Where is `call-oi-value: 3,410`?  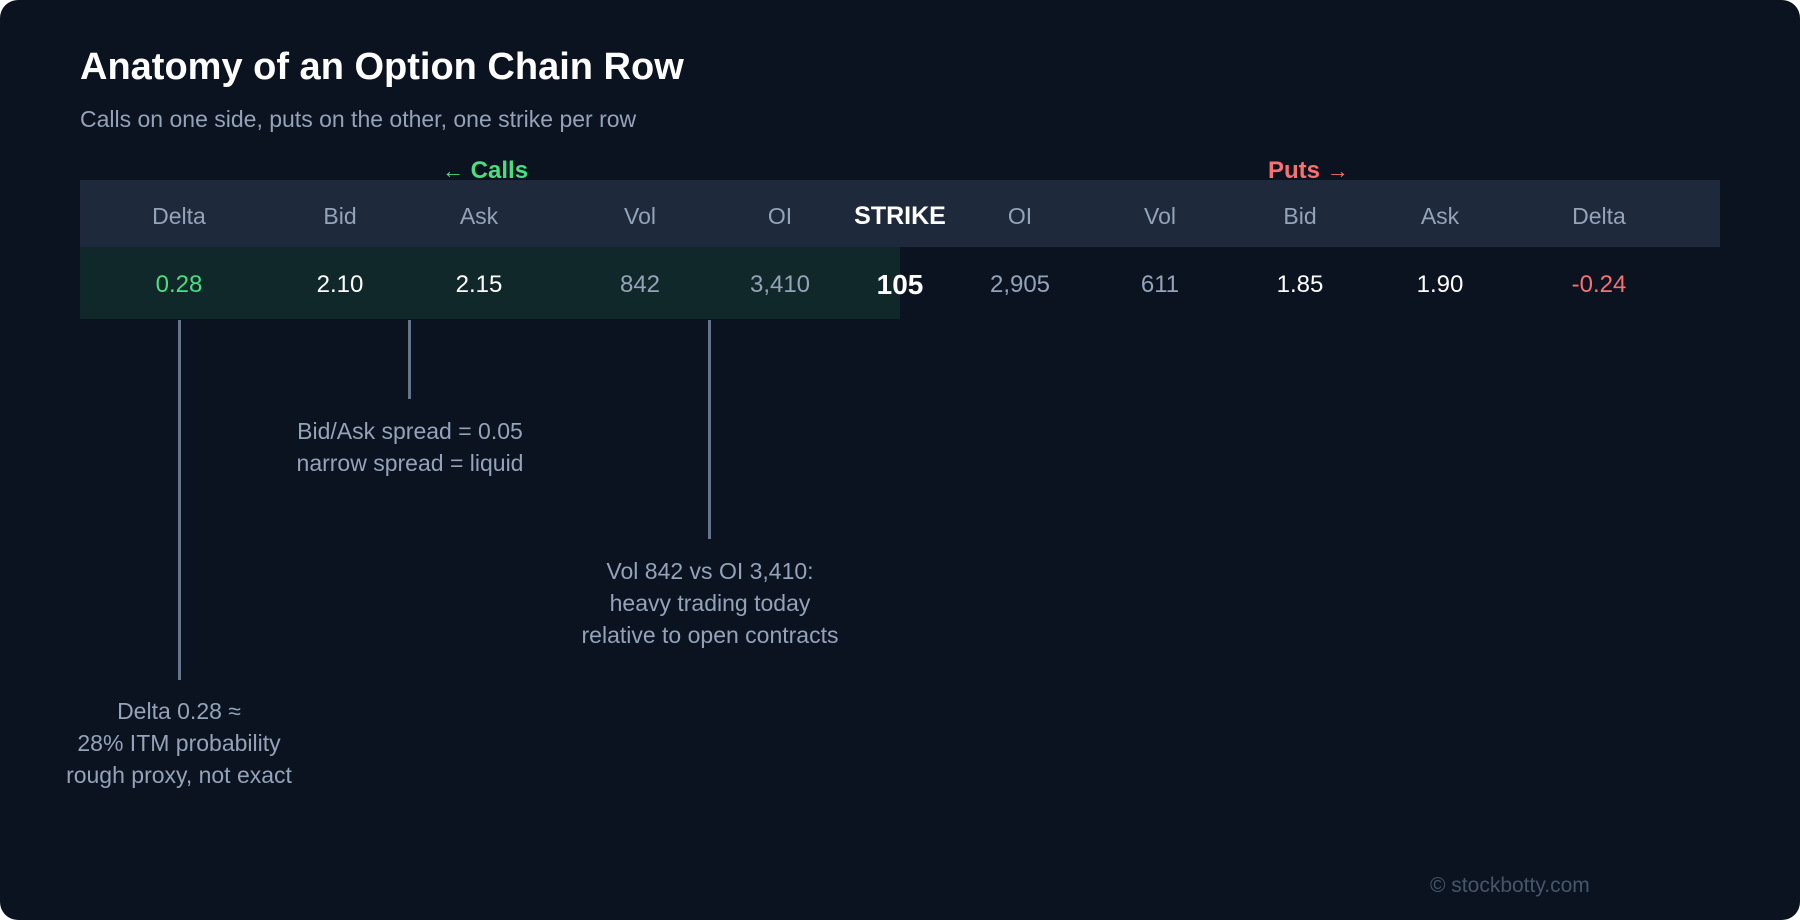 call-oi-value: 3,410 is located at coordinates (780, 284).